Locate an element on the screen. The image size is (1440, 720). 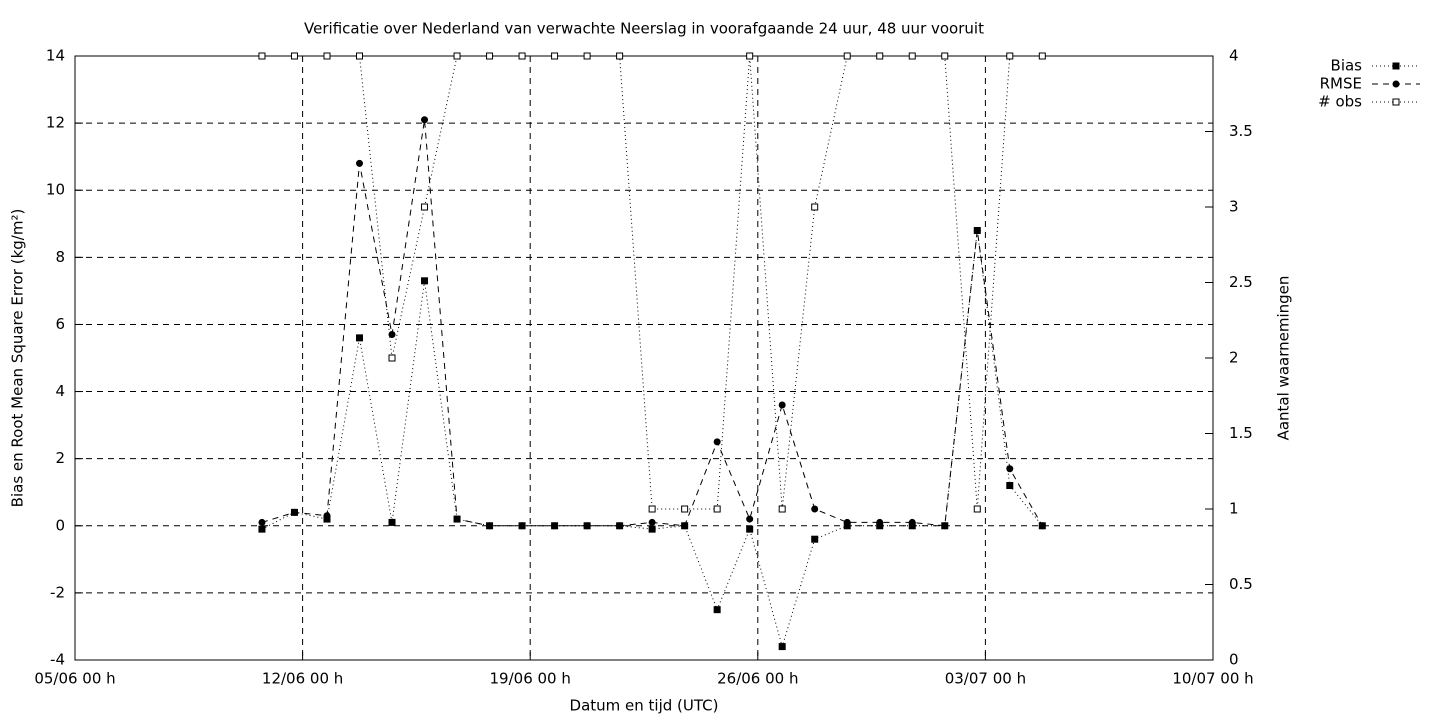
y-tick-label: -4 is located at coordinates (57, 660).